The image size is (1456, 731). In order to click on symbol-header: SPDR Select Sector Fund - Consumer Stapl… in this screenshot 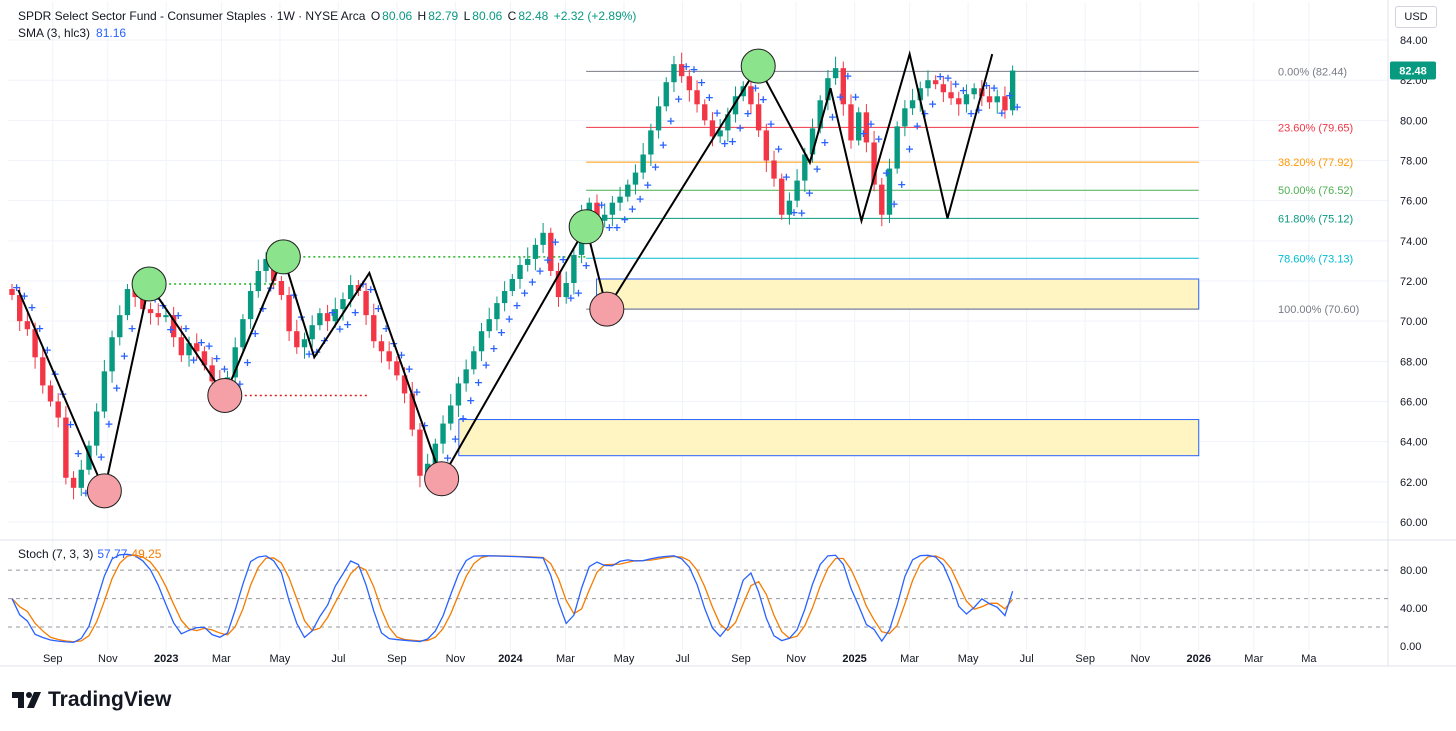, I will do `click(328, 16)`.